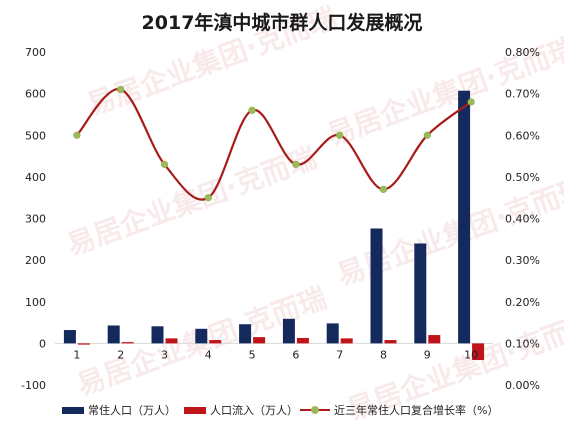 Image resolution: width=564 pixels, height=441 pixels. What do you see at coordinates (522, 260) in the screenshot?
I see `y-right-tick-label: 0.30%` at bounding box center [522, 260].